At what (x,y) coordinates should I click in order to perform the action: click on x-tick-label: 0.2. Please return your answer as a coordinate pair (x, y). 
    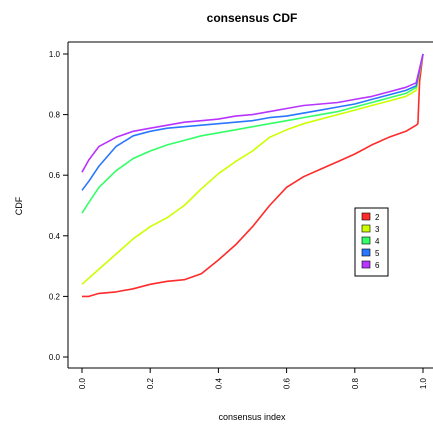
    Looking at the image, I should click on (150, 383).